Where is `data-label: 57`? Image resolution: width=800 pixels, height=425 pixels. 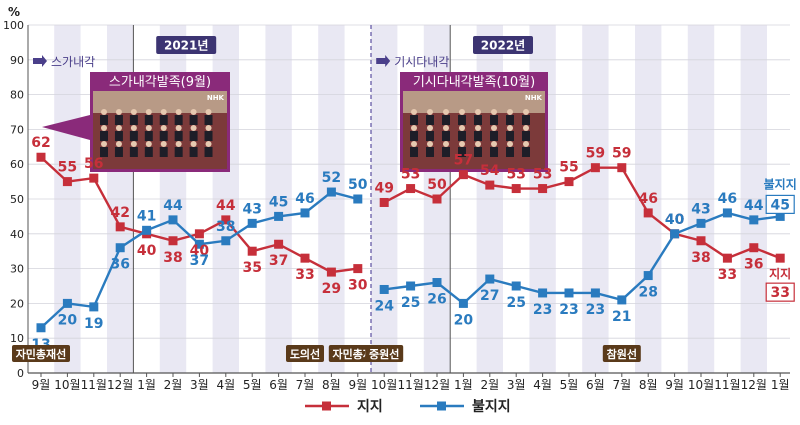
data-label: 57 is located at coordinates (463, 161).